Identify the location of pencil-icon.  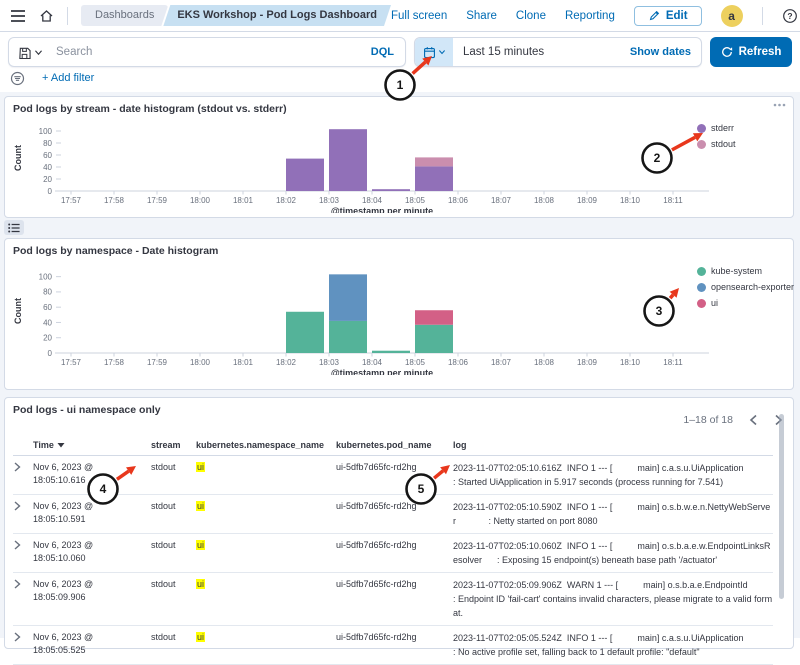
(654, 16).